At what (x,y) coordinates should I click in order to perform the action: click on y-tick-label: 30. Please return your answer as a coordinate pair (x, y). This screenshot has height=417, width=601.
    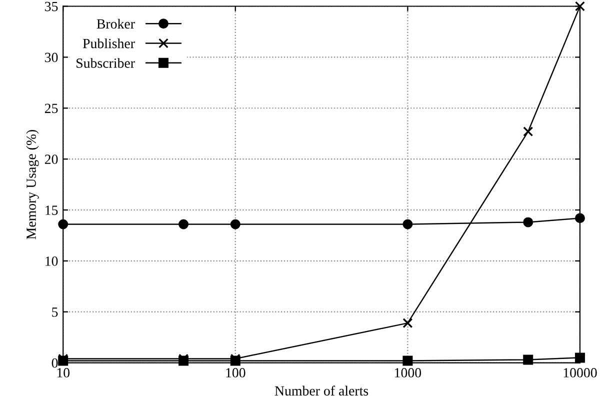
    Looking at the image, I should click on (51, 57).